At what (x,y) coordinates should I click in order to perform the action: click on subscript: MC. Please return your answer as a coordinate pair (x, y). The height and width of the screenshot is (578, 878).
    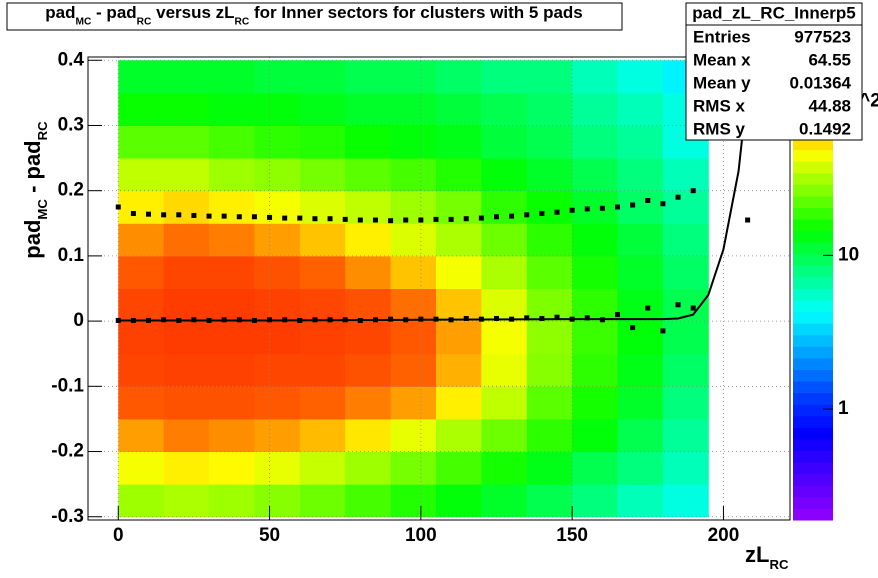
    Looking at the image, I should click on (83, 21).